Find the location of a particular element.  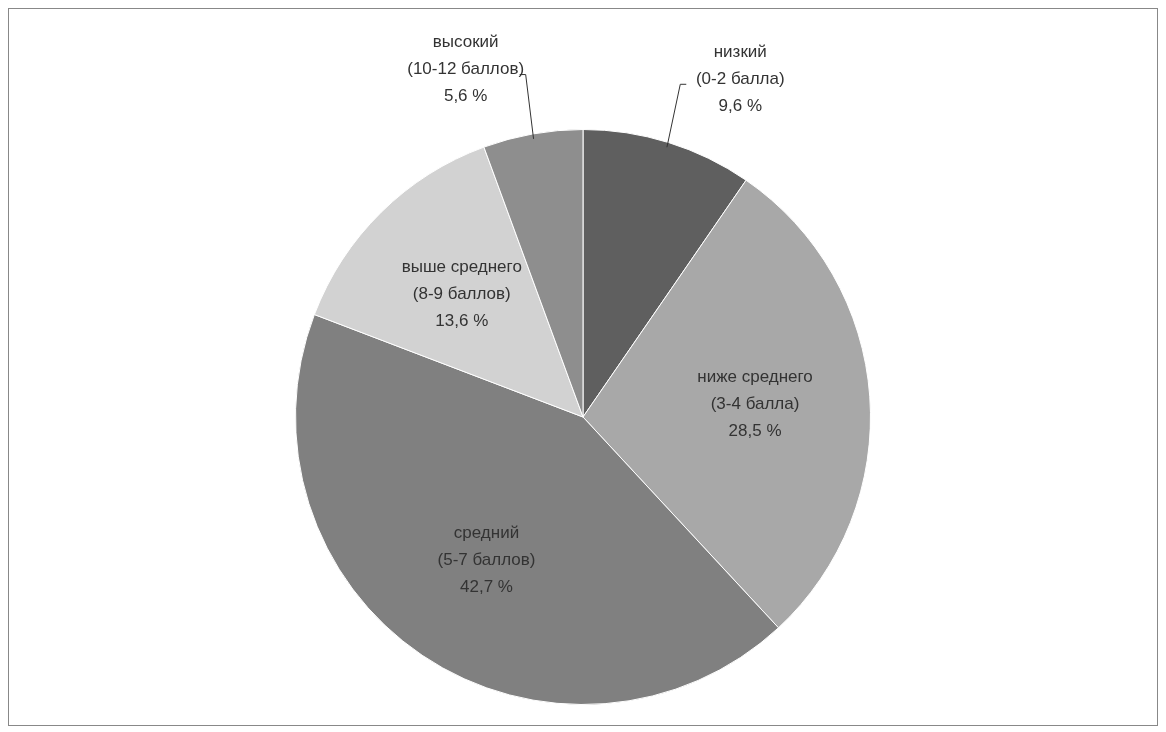

slice-label: низкий (0-2 балла) is located at coordinates (740, 64).